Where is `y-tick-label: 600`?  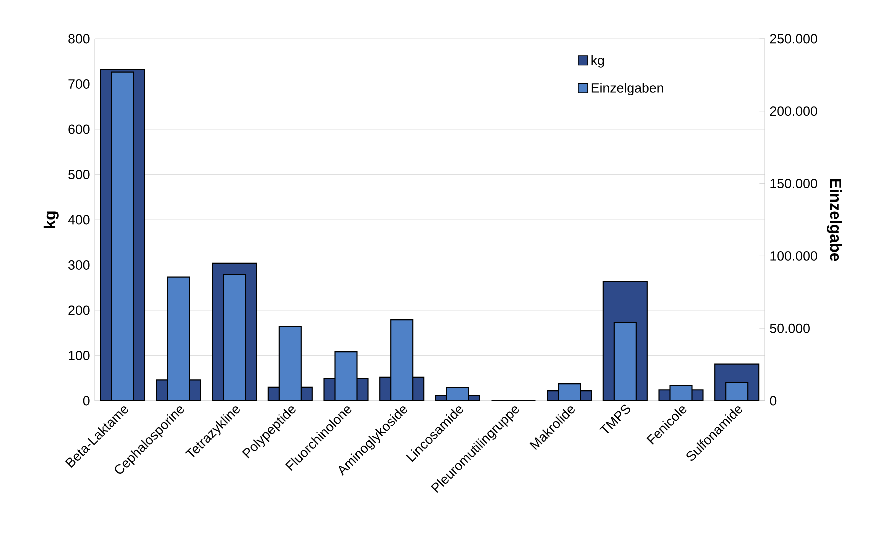 y-tick-label: 600 is located at coordinates (79, 129).